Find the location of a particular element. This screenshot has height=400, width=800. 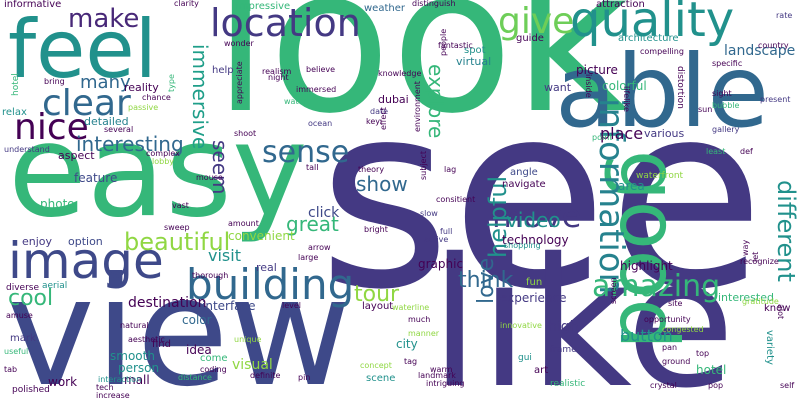

word: distortion is located at coordinates (680, 87).